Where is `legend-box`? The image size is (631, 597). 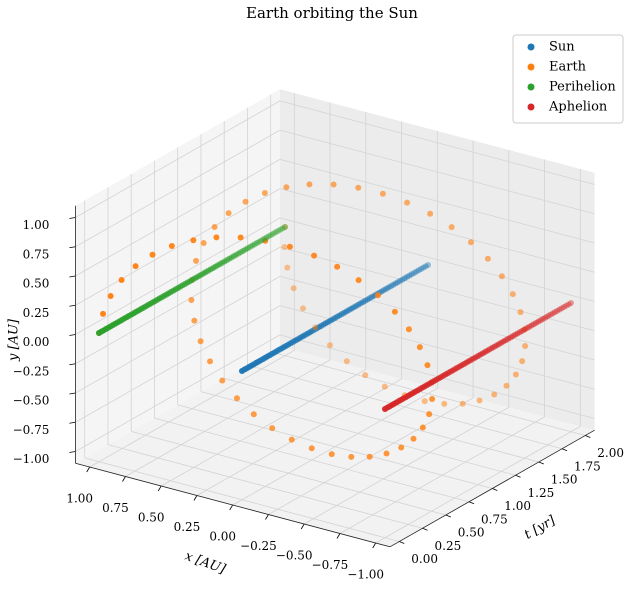
legend-box is located at coordinates (568, 79).